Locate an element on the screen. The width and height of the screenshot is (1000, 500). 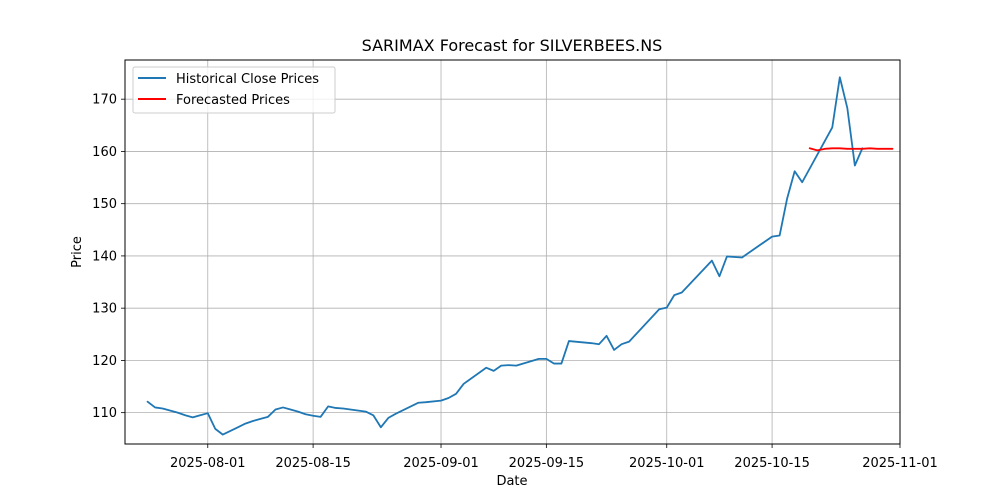
series-line-forecast is located at coordinates (851, 149).